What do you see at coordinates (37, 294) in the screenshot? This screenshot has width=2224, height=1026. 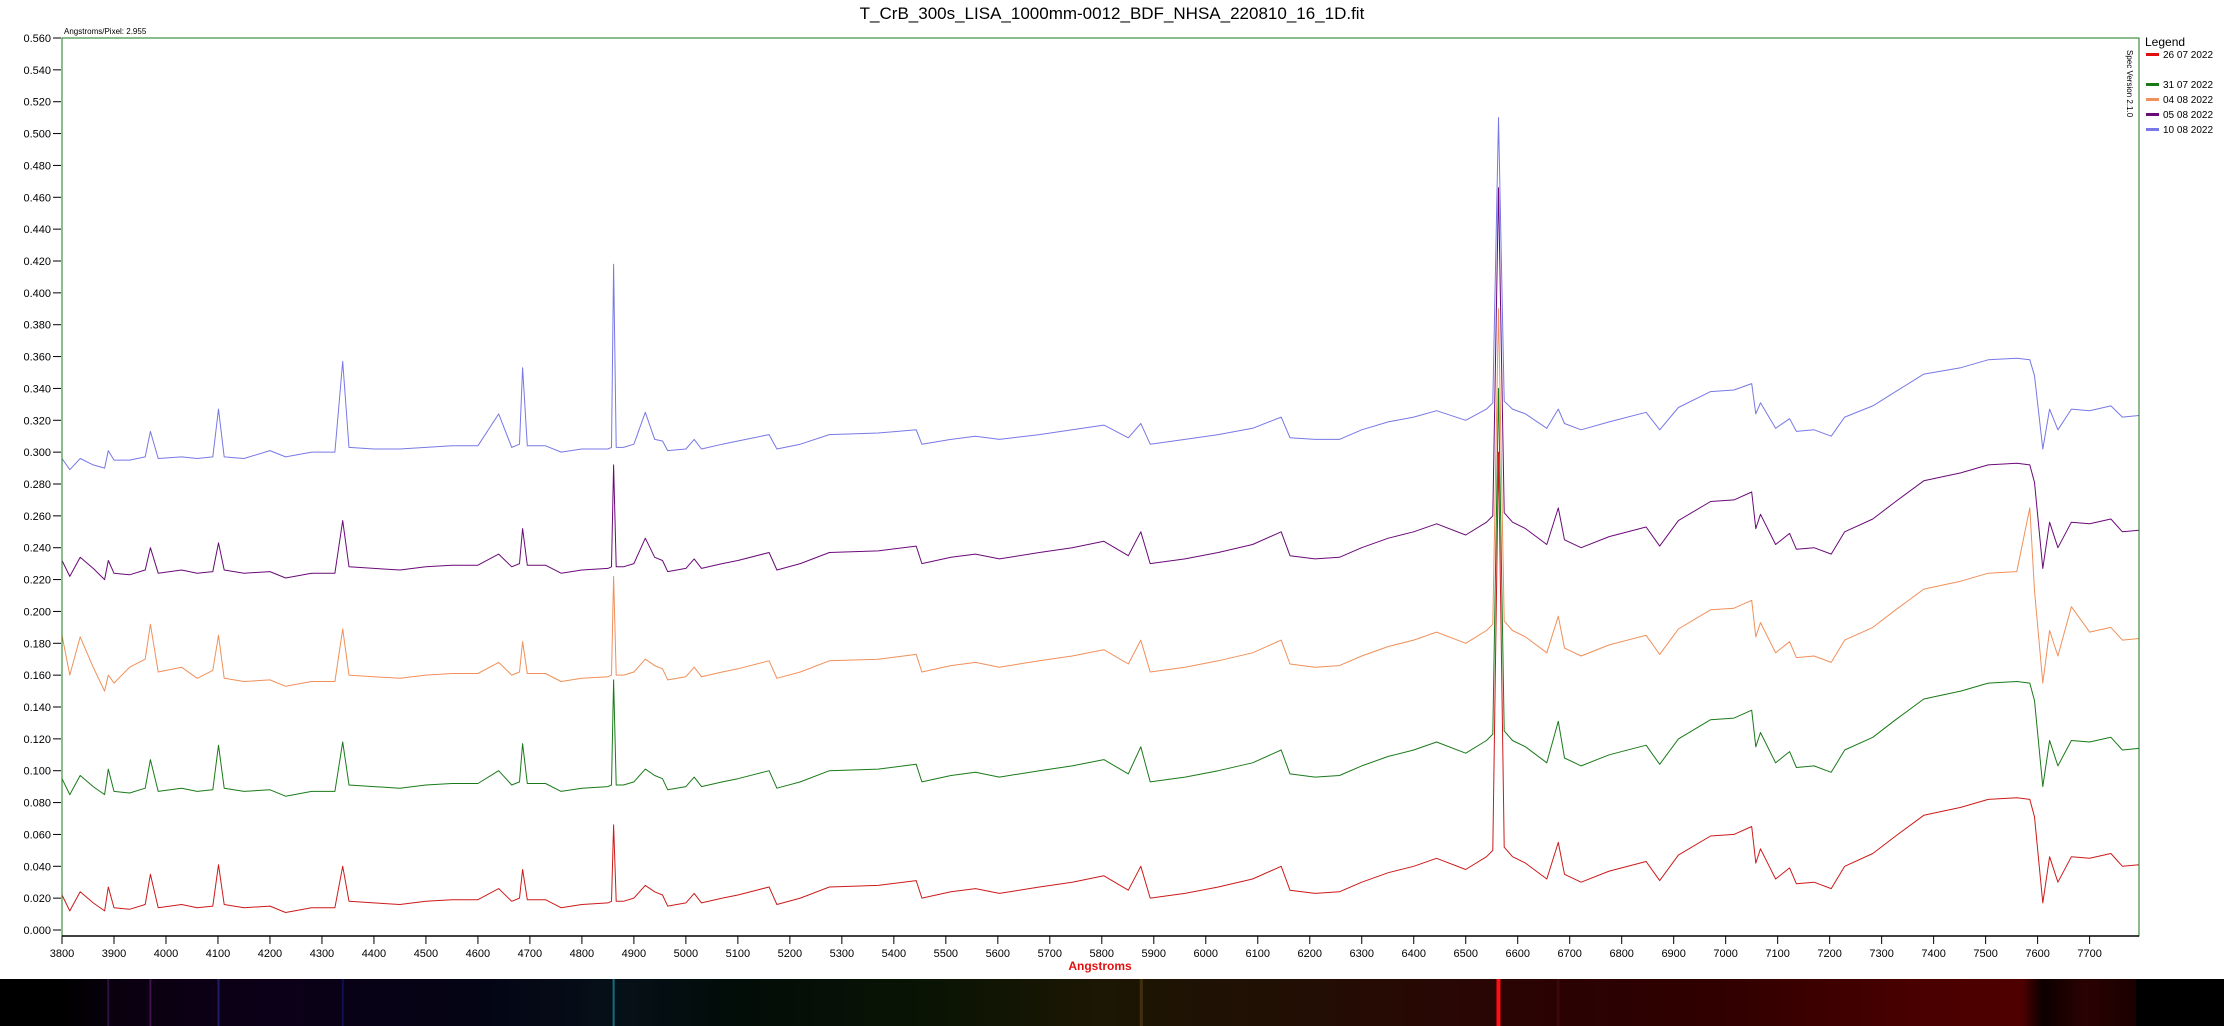 I see `y-tick-label: 0.400` at bounding box center [37, 294].